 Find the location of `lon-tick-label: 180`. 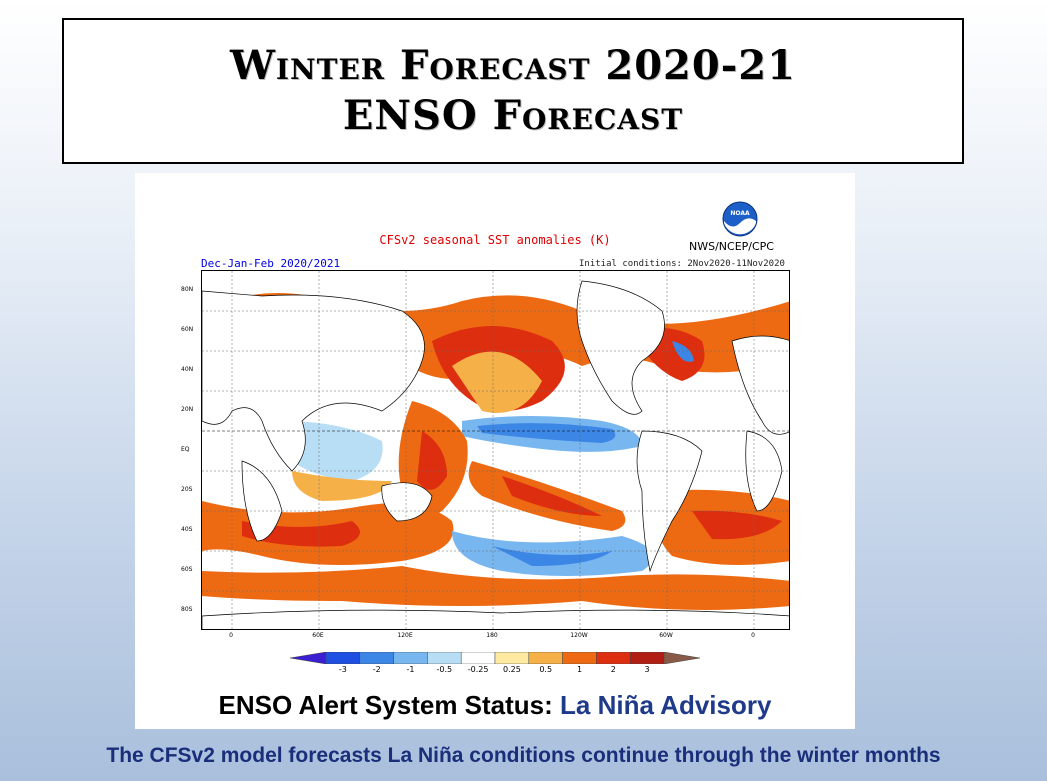

lon-tick-label: 180 is located at coordinates (492, 635).